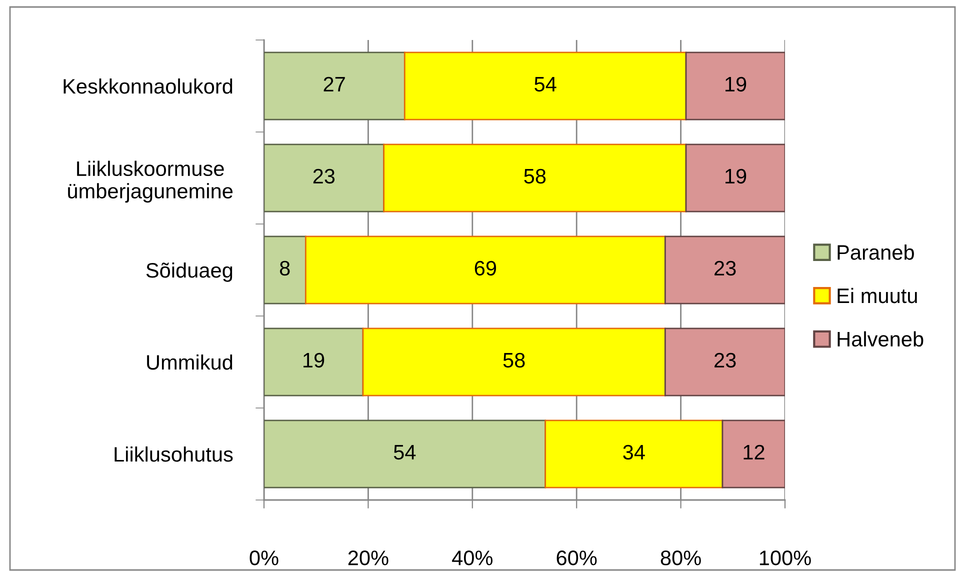 This screenshot has height=577, width=960. Describe the element at coordinates (576, 558) in the screenshot. I see `x-tick-label: 60%` at that location.